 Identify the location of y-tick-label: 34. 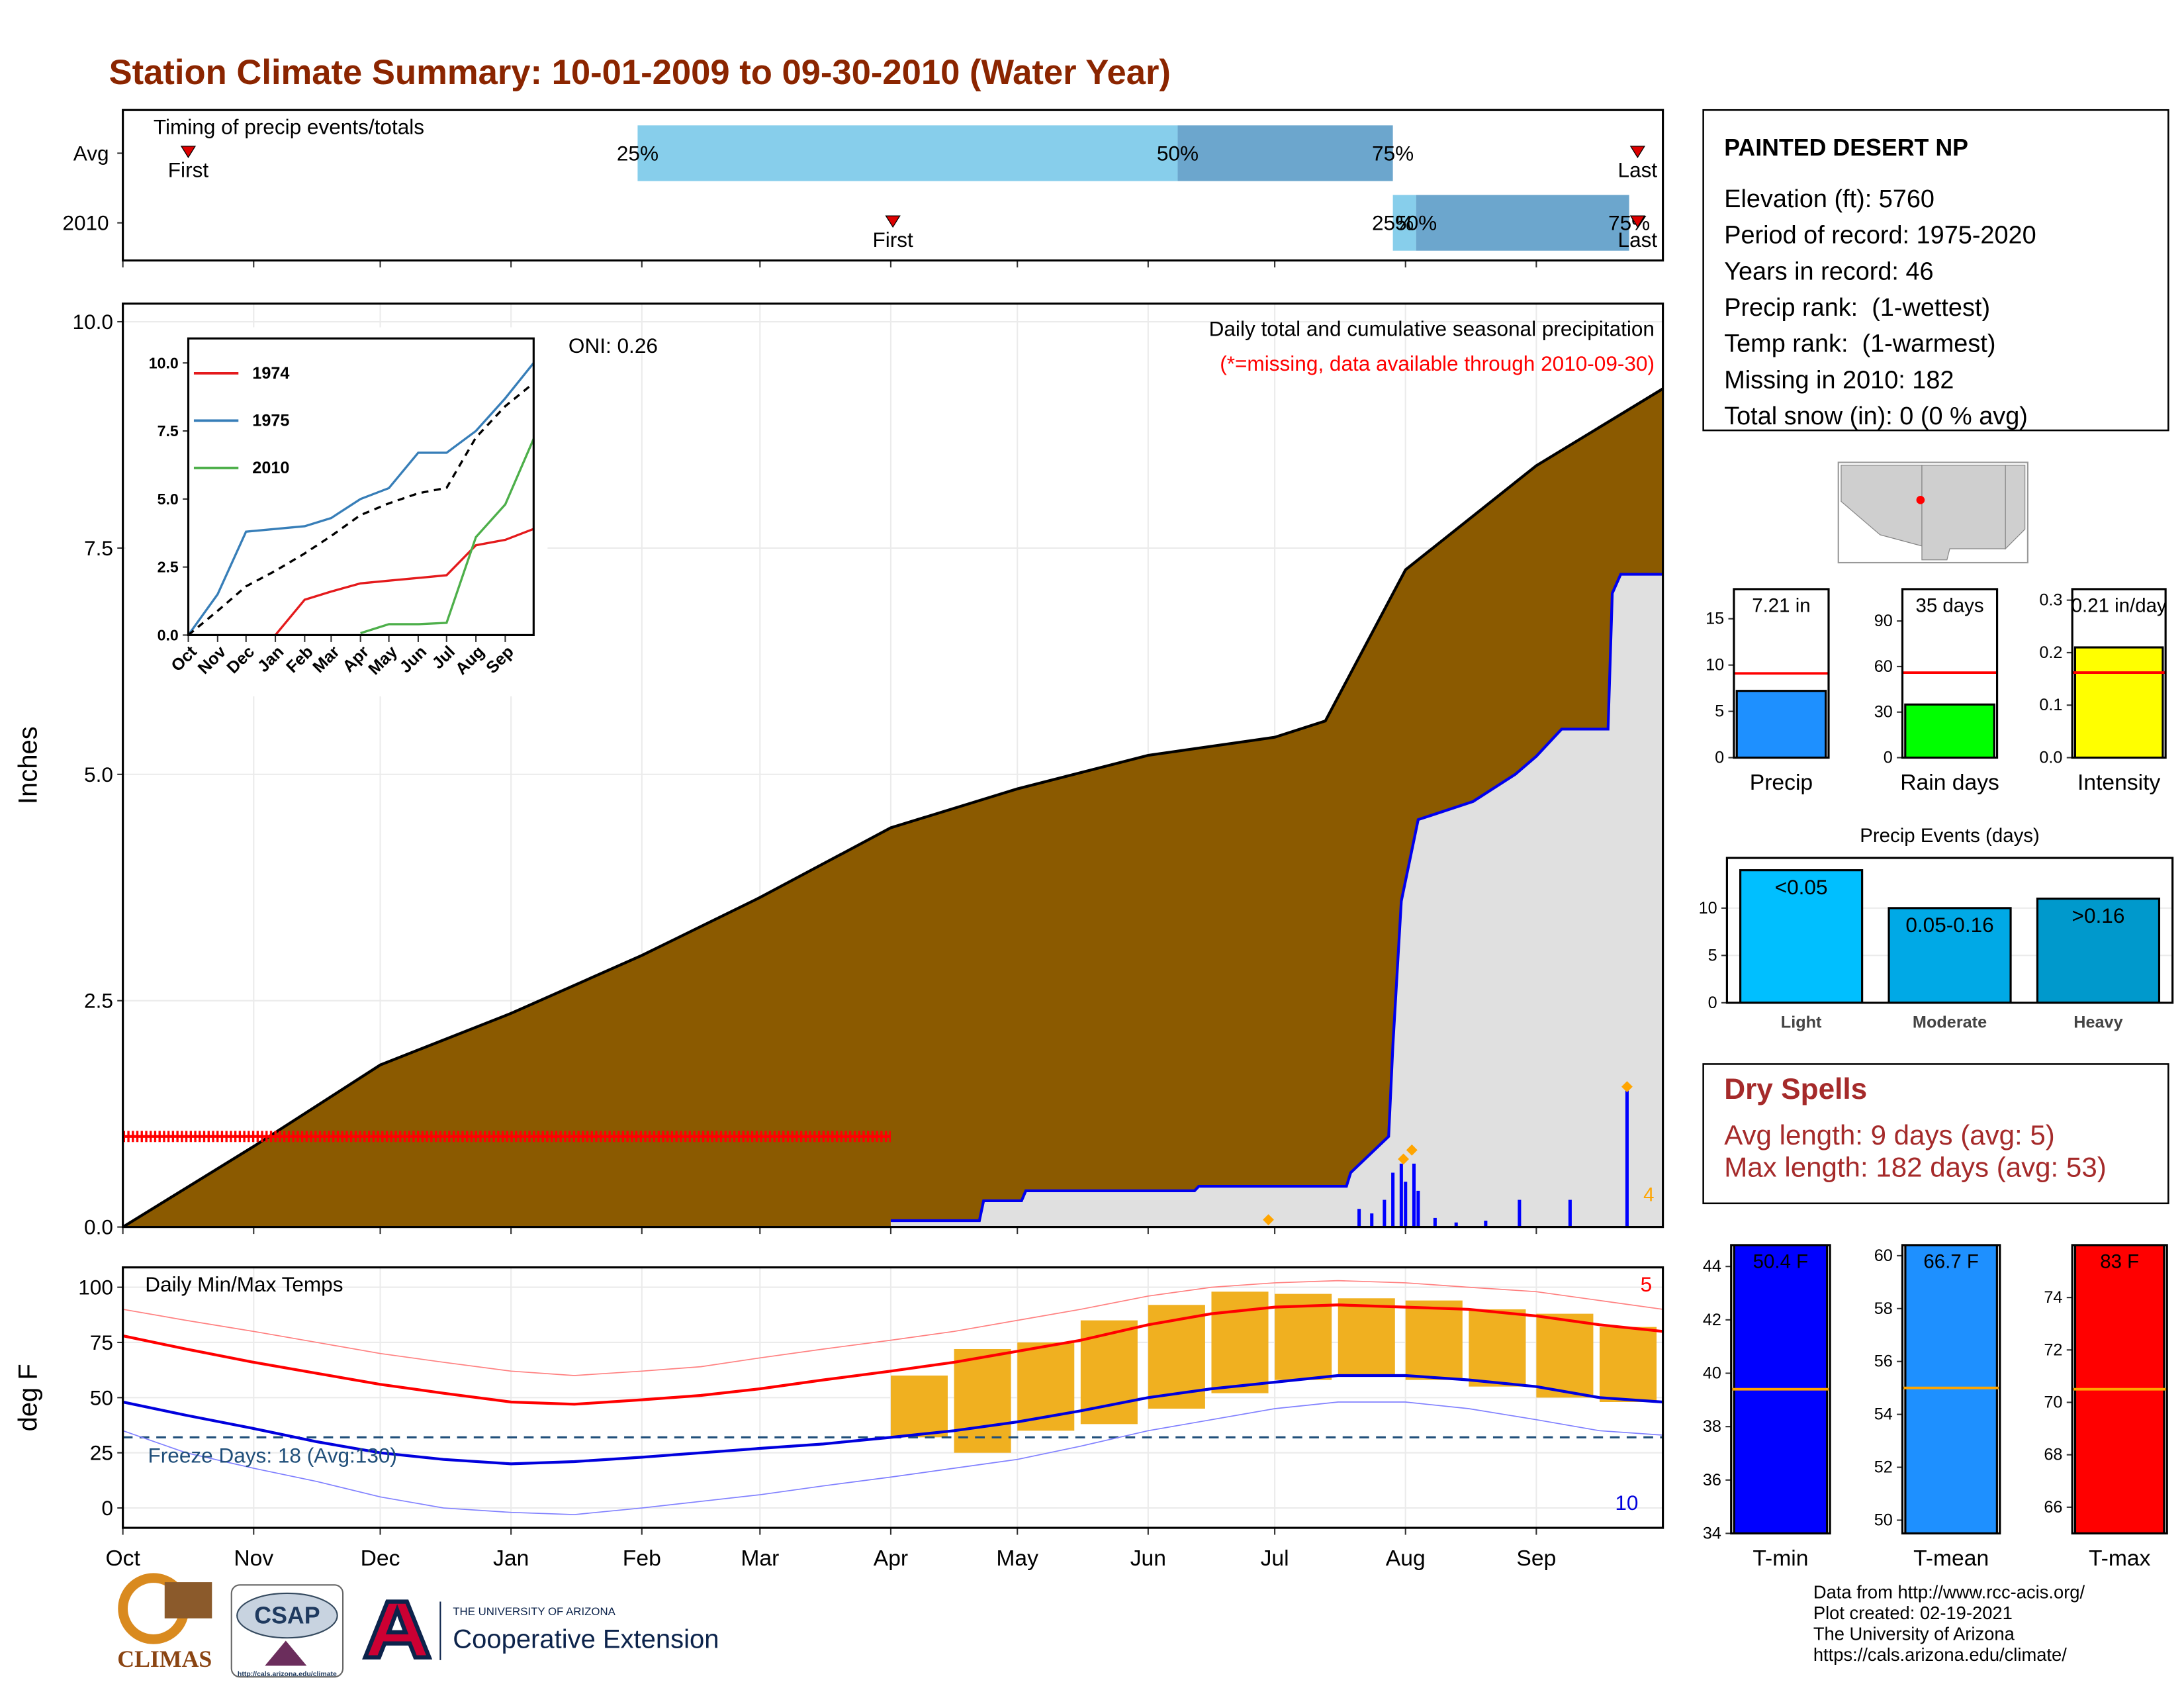
(1712, 1533).